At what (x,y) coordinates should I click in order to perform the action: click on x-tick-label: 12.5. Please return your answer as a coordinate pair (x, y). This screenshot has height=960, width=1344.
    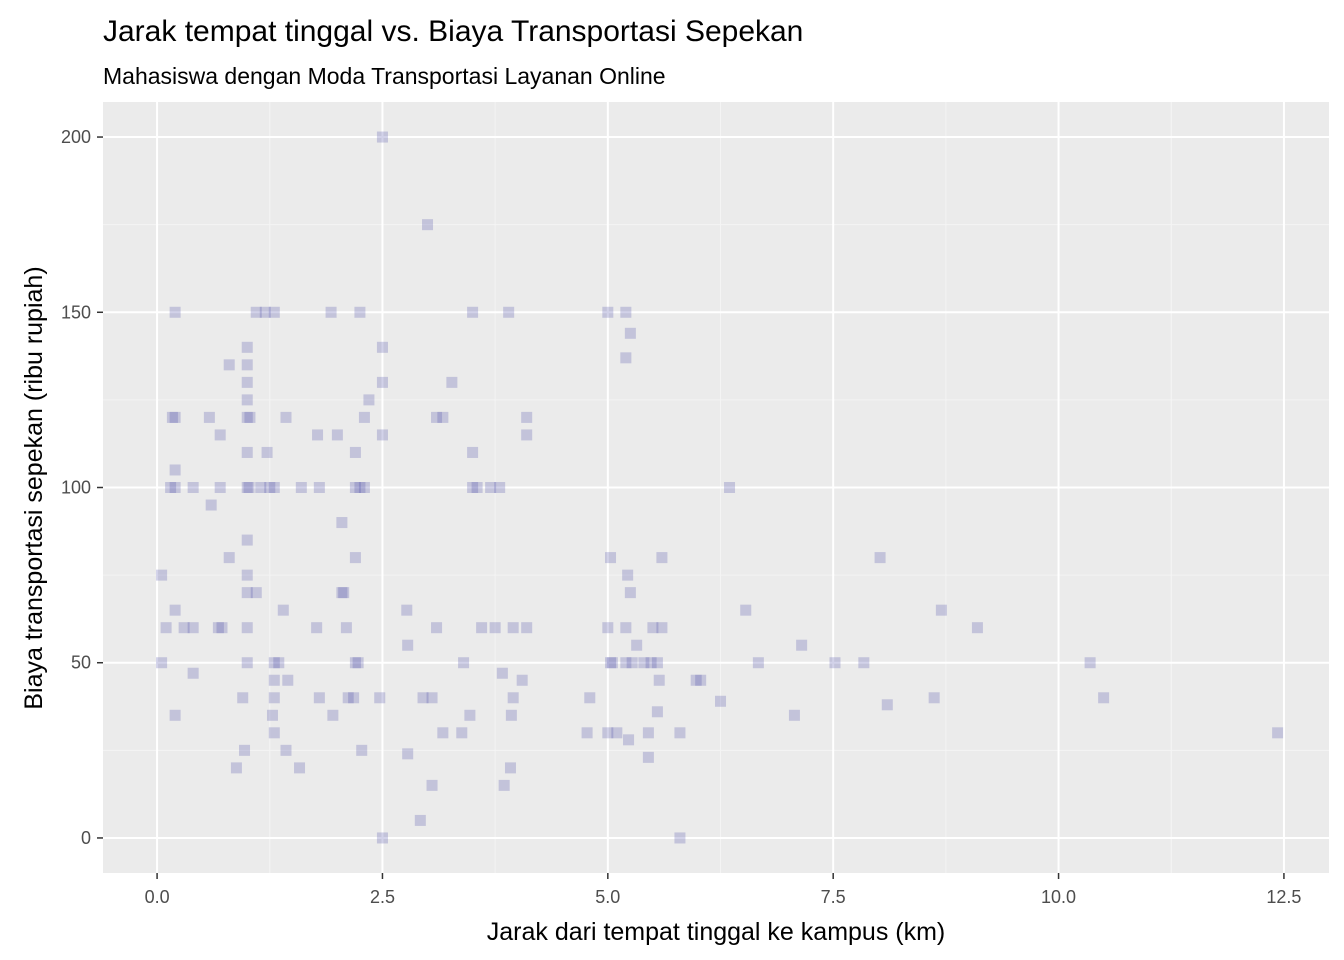
    Looking at the image, I should click on (1283, 897).